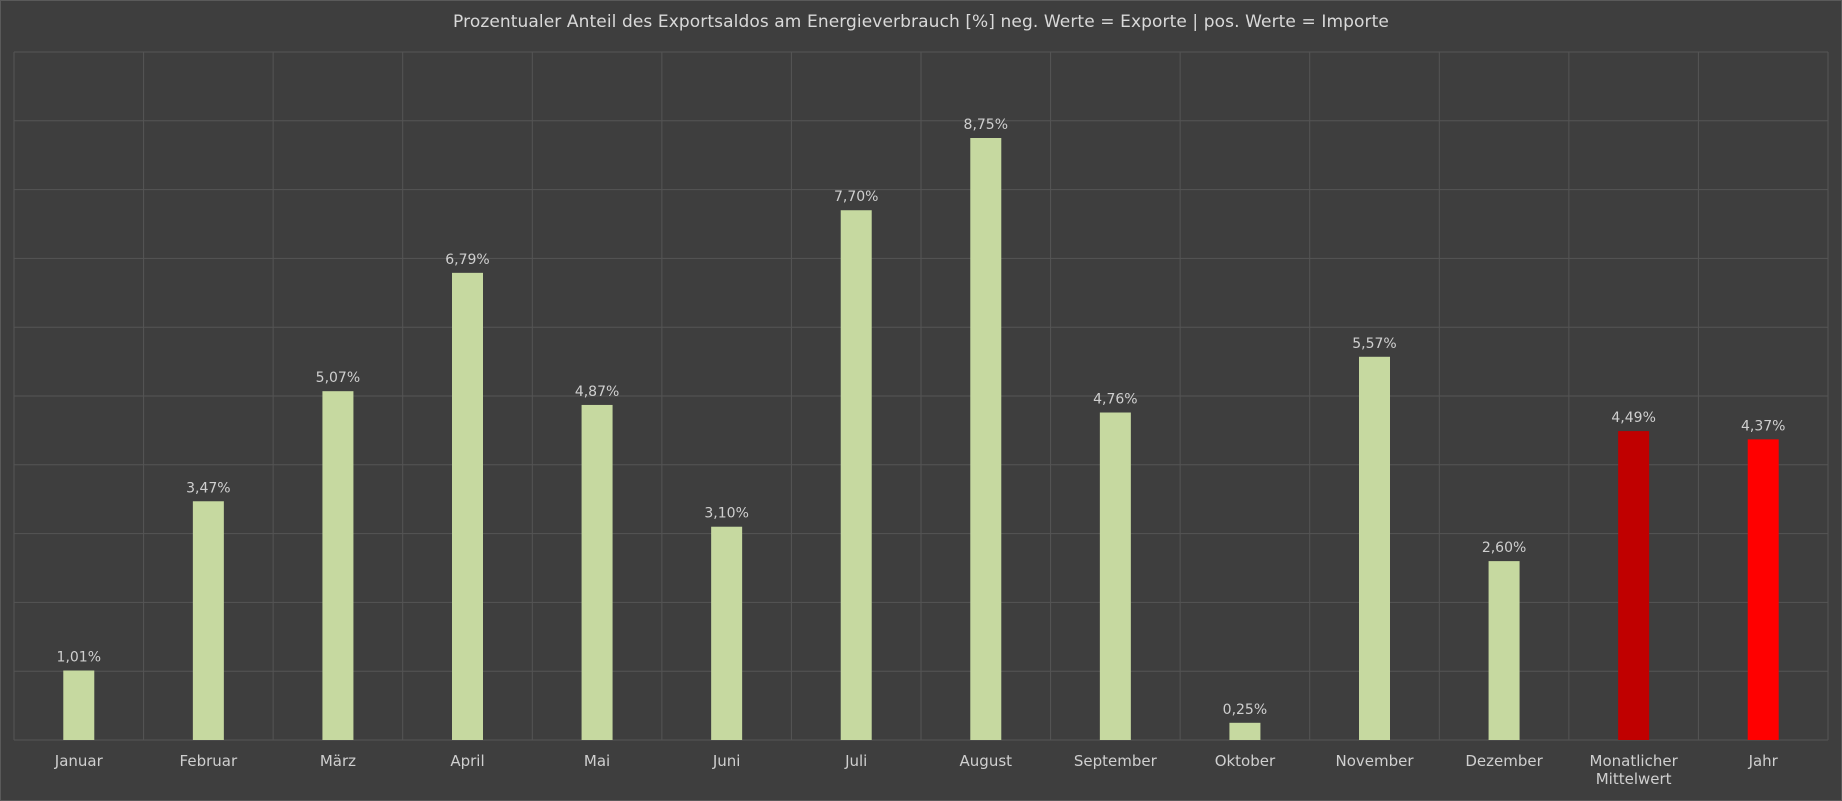 The width and height of the screenshot is (1842, 801). Describe the element at coordinates (79, 761) in the screenshot. I see `category-label: Januar` at that location.